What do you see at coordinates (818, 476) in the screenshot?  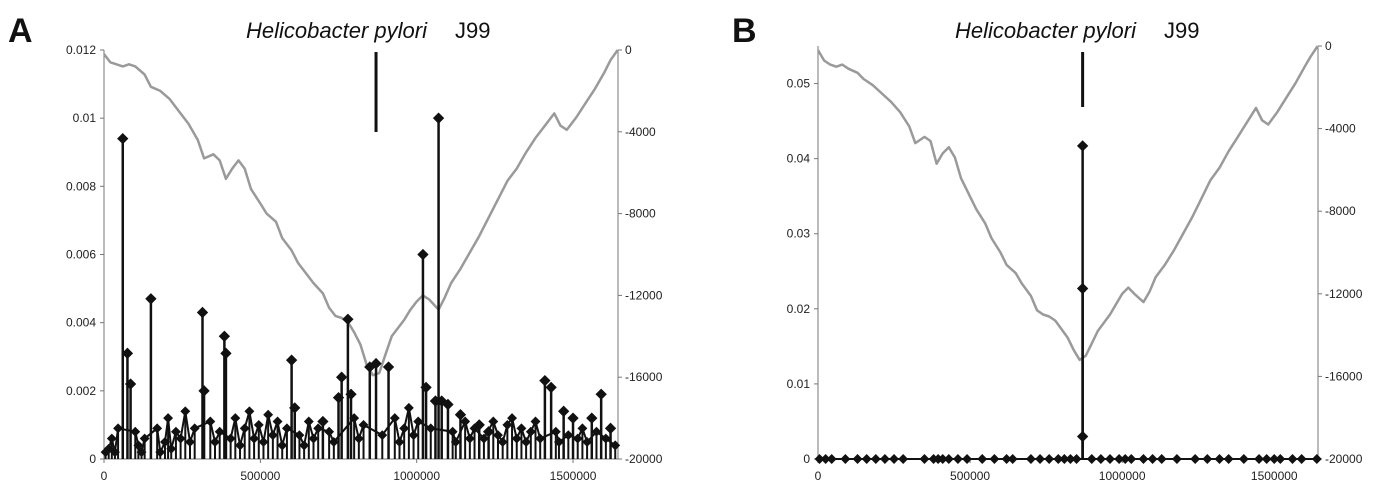 I see `panel-b-x-tick-label: 0` at bounding box center [818, 476].